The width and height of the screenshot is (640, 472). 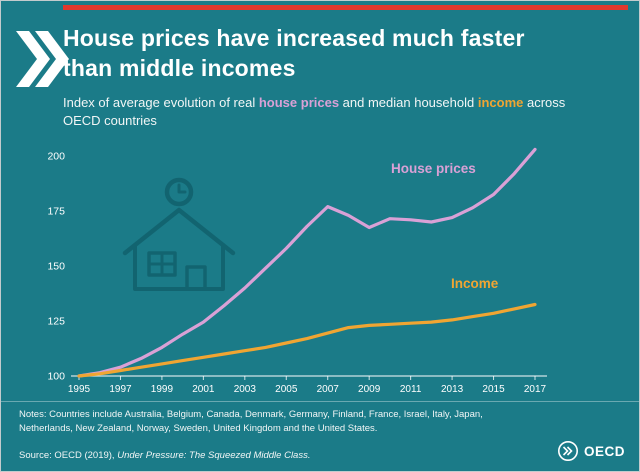 I want to click on subtitle-income-highlight: income, so click(x=500, y=102).